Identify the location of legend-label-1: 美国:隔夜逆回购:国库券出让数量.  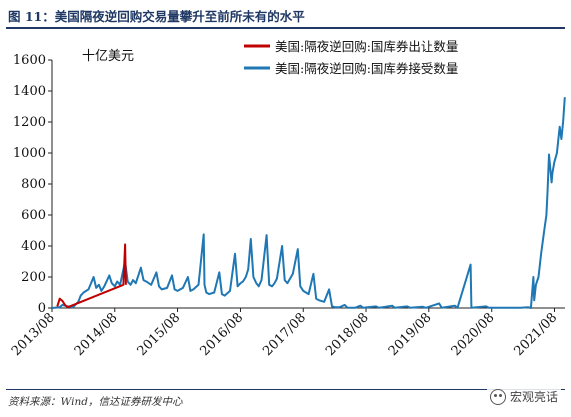
(366, 46).